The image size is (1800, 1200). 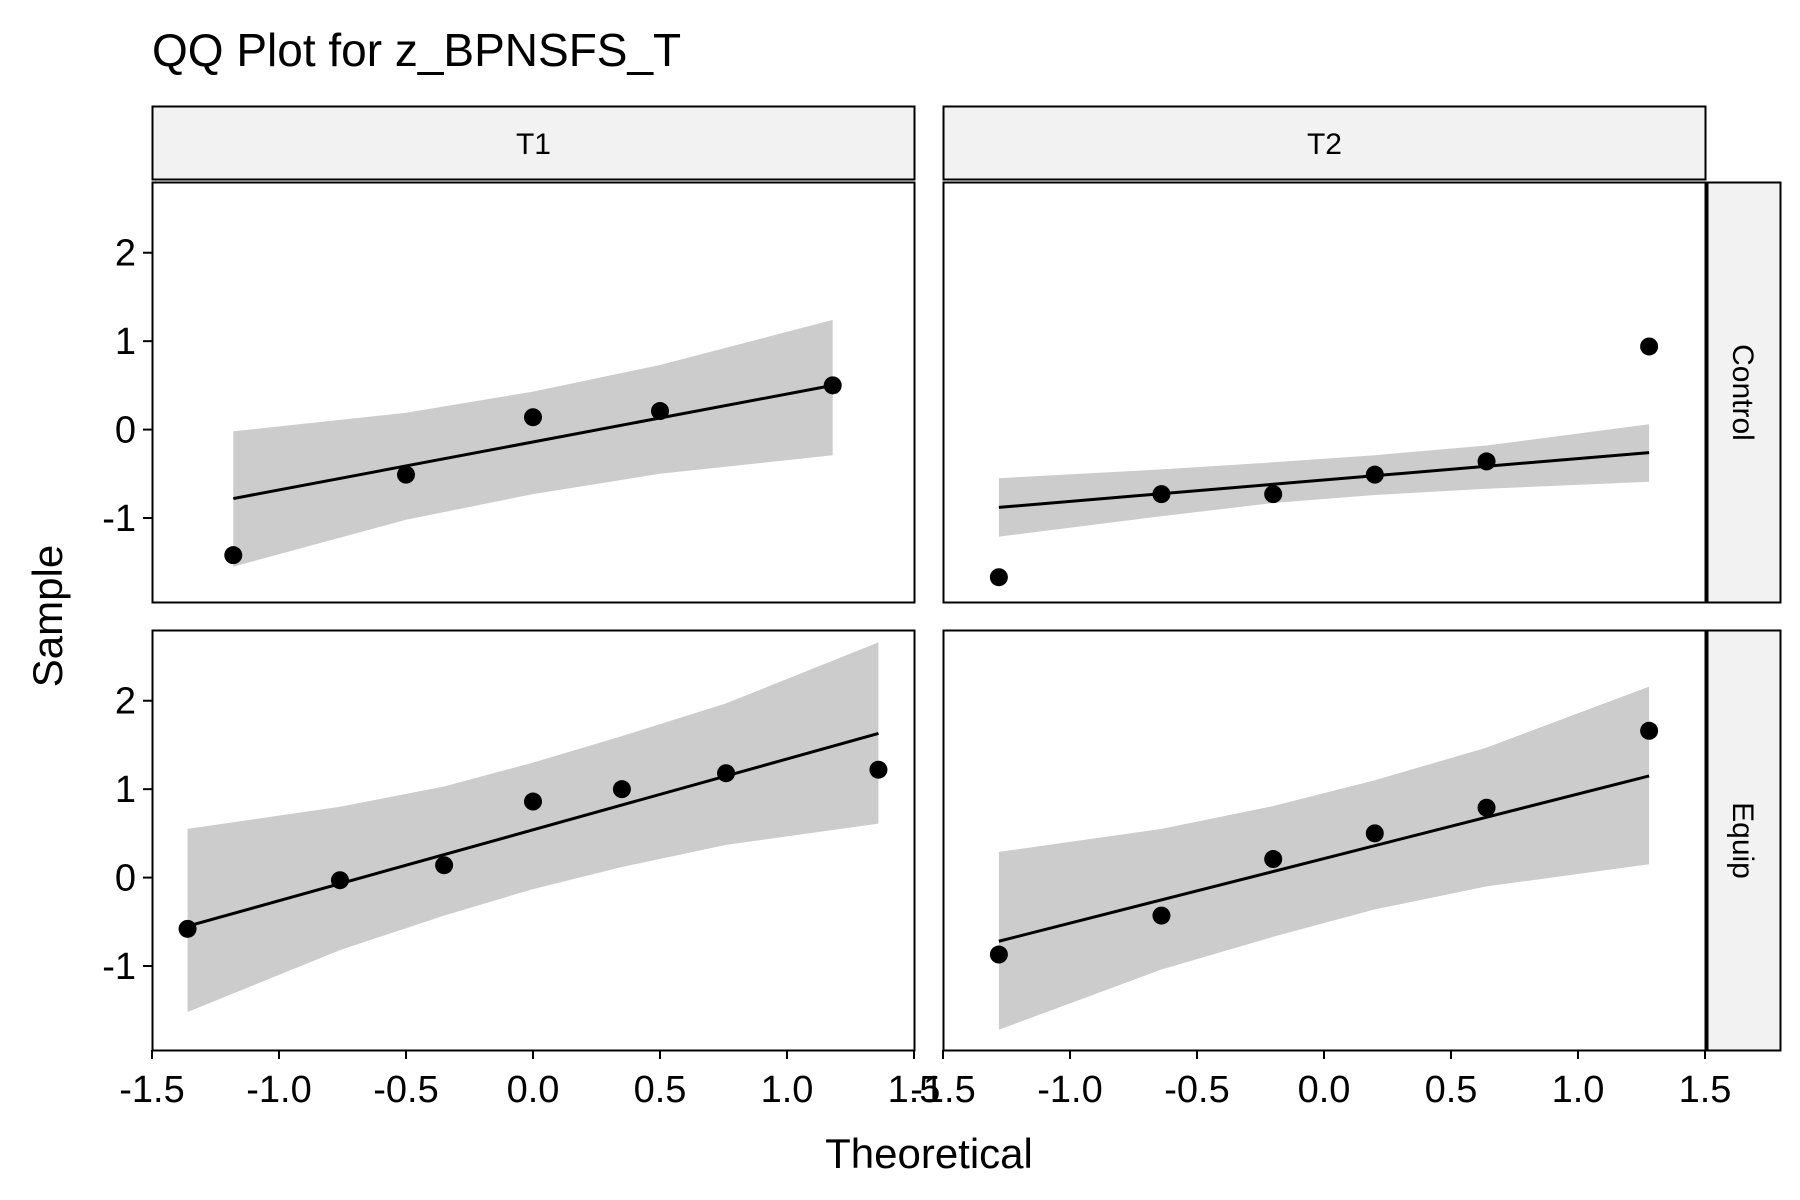 I want to click on chart-title: QQ Plot for z_BPNSFS_T, so click(x=416, y=50).